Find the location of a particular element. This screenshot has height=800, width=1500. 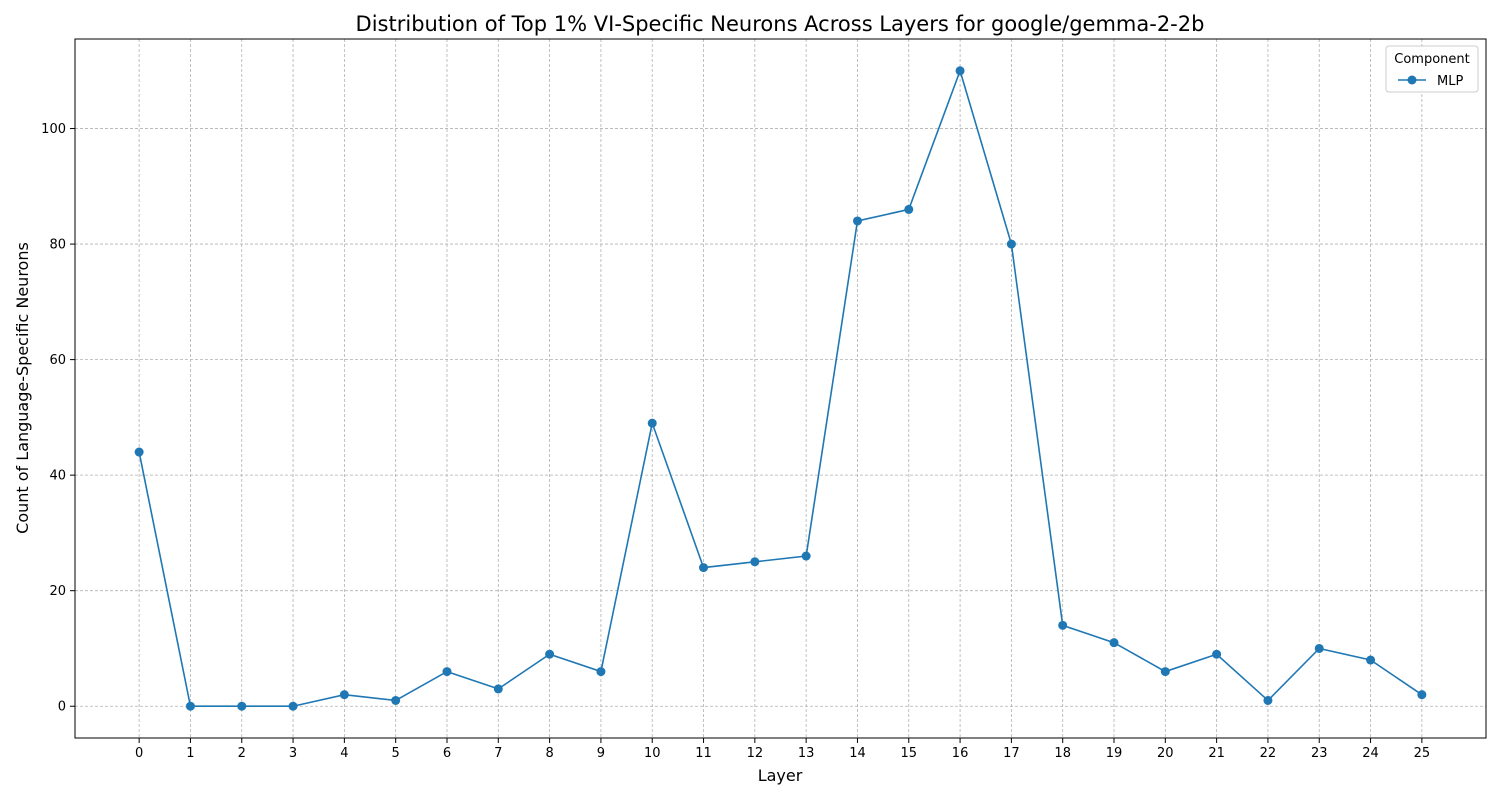

legend-entry-mlp: MLP is located at coordinates (1450, 81).